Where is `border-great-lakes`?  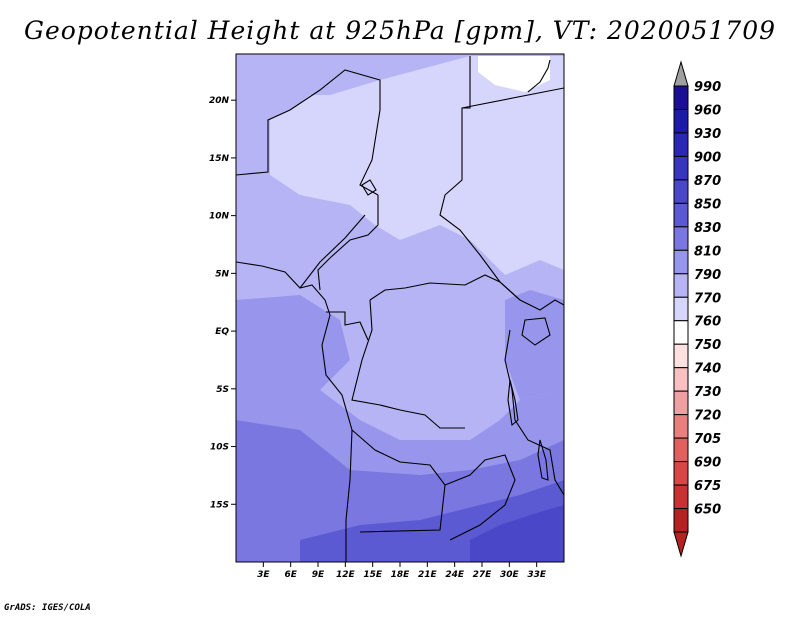
border-great-lakes is located at coordinates (534, 412).